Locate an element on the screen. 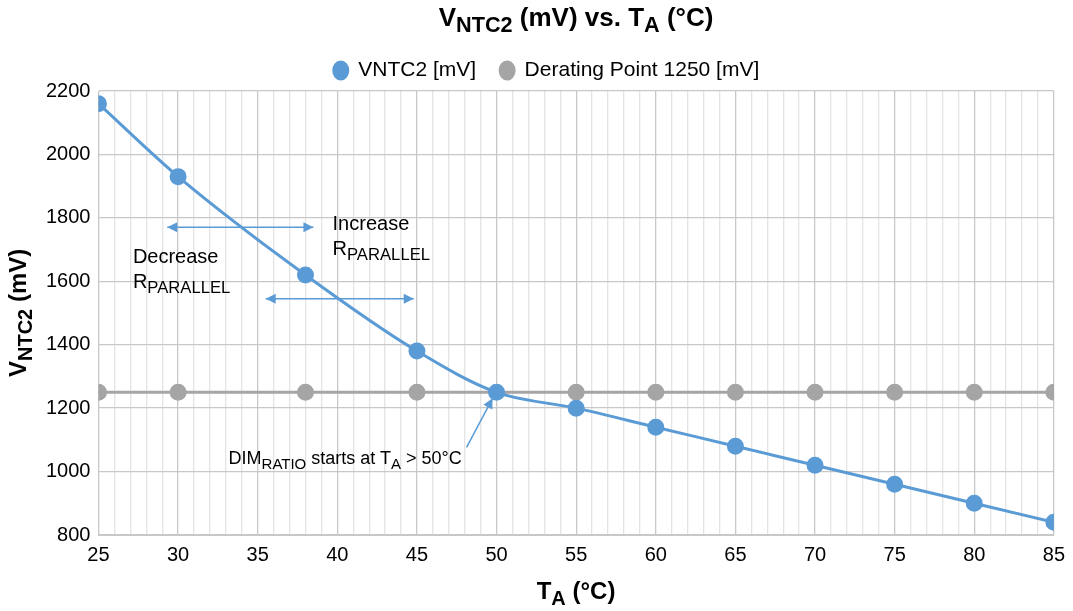 This screenshot has height=611, width=1073. x-tick-label: 50 is located at coordinates (496, 553).